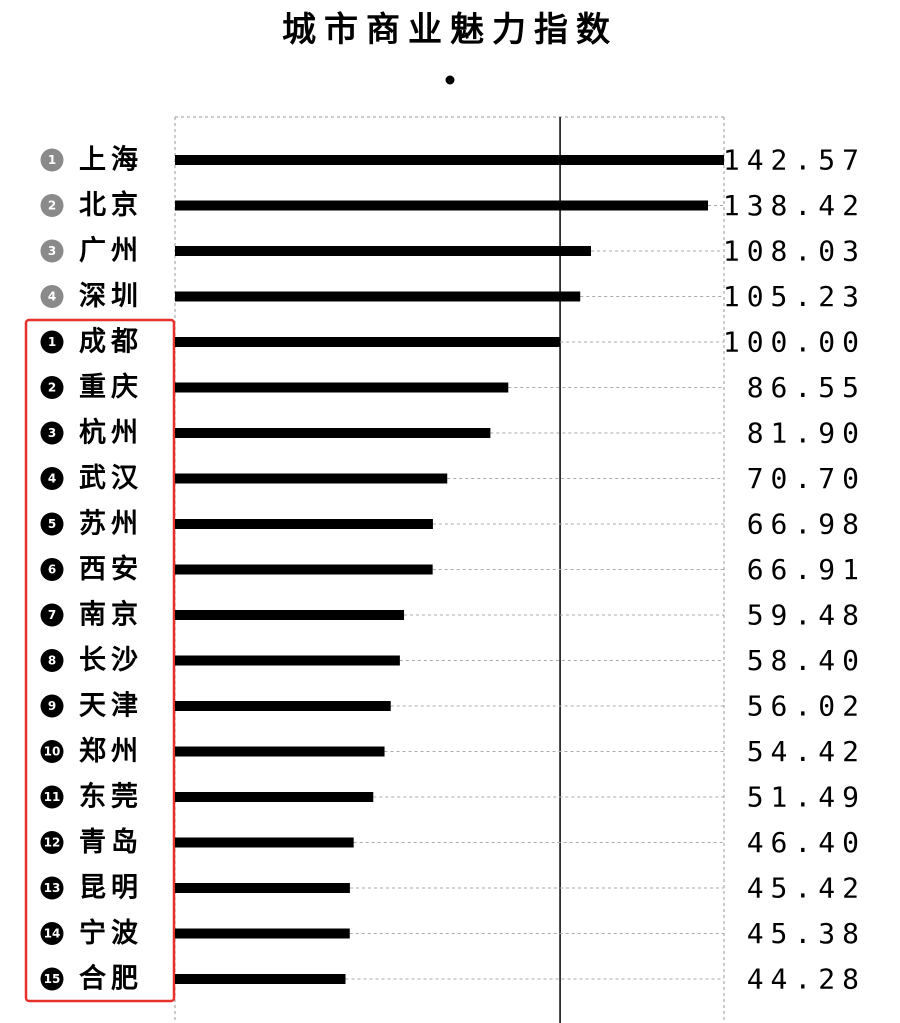 The image size is (900, 1023). I want to click on value-label: 70.70, so click(806, 478).